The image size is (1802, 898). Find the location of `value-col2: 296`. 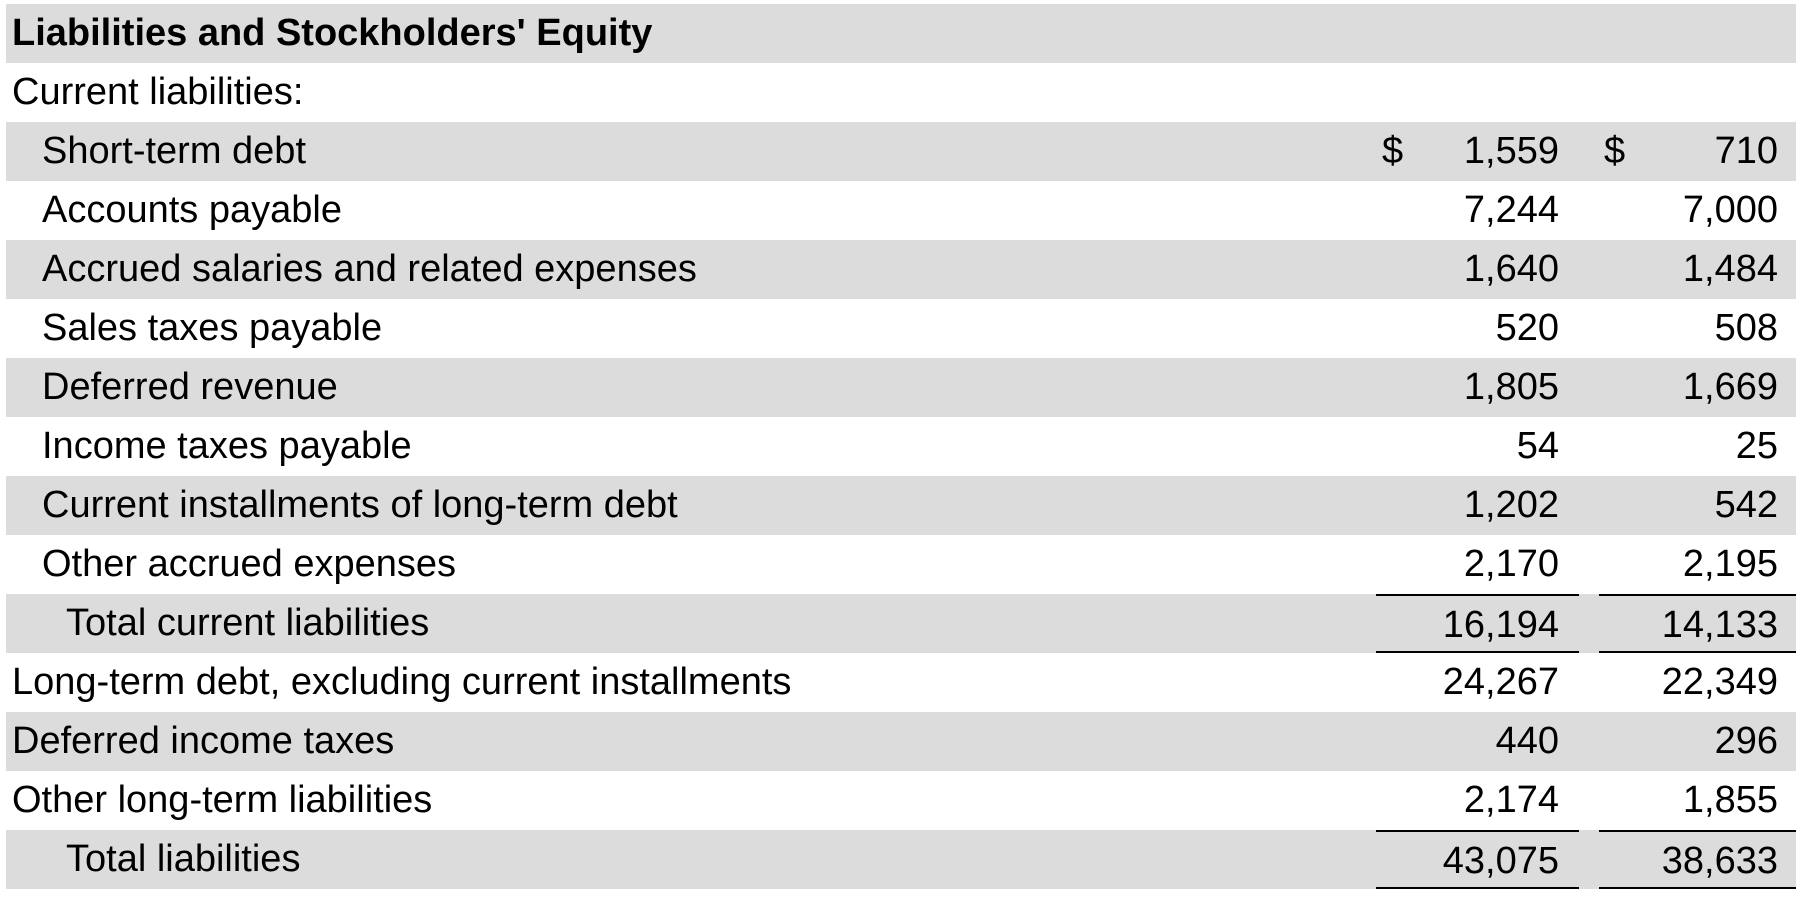

value-col2: 296 is located at coordinates (1746, 741).